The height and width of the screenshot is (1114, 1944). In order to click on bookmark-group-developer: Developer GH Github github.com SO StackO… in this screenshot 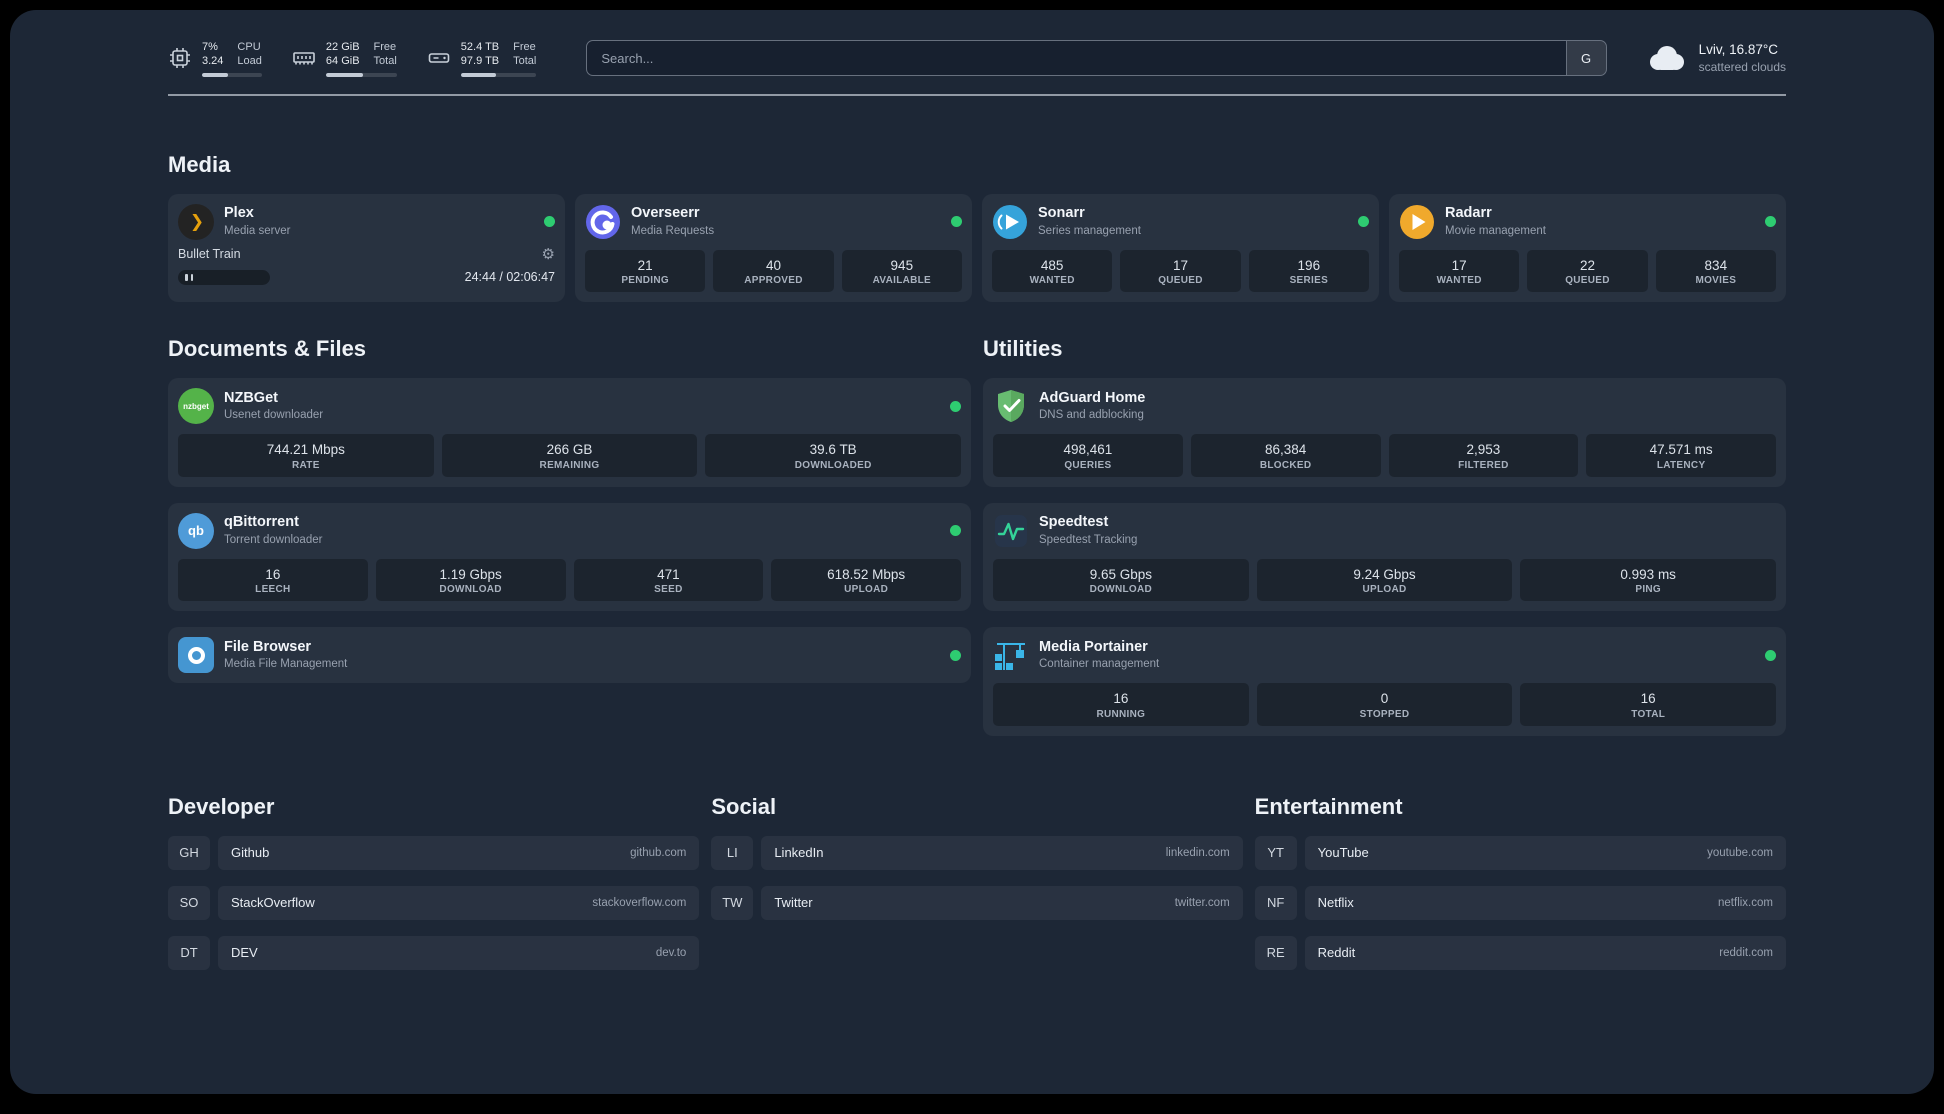, I will do `click(434, 889)`.